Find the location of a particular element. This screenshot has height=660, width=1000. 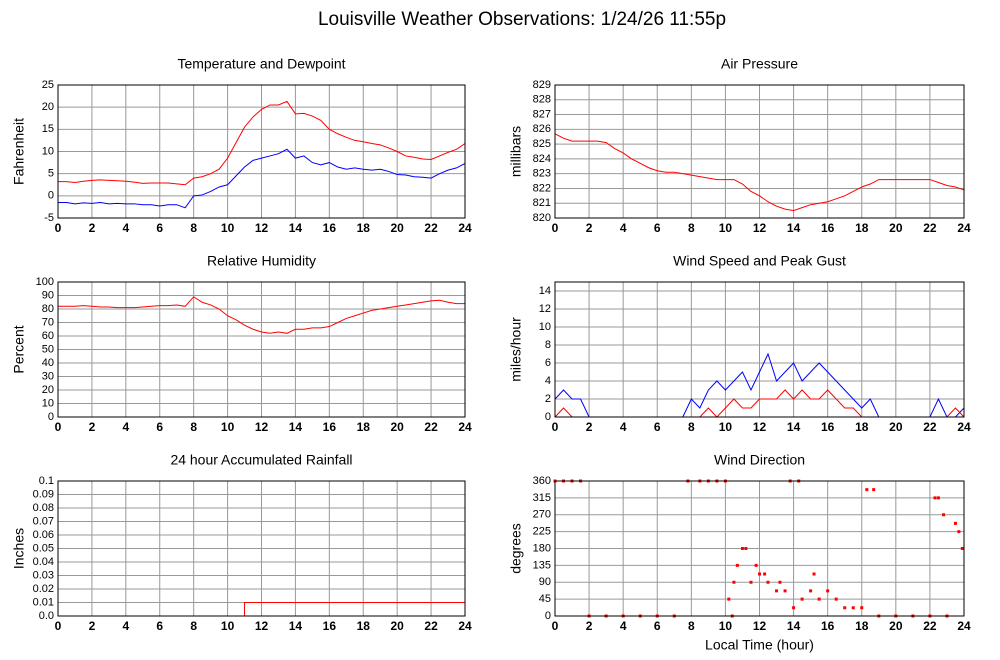

y-tick-label: 135 is located at coordinates (542, 565).